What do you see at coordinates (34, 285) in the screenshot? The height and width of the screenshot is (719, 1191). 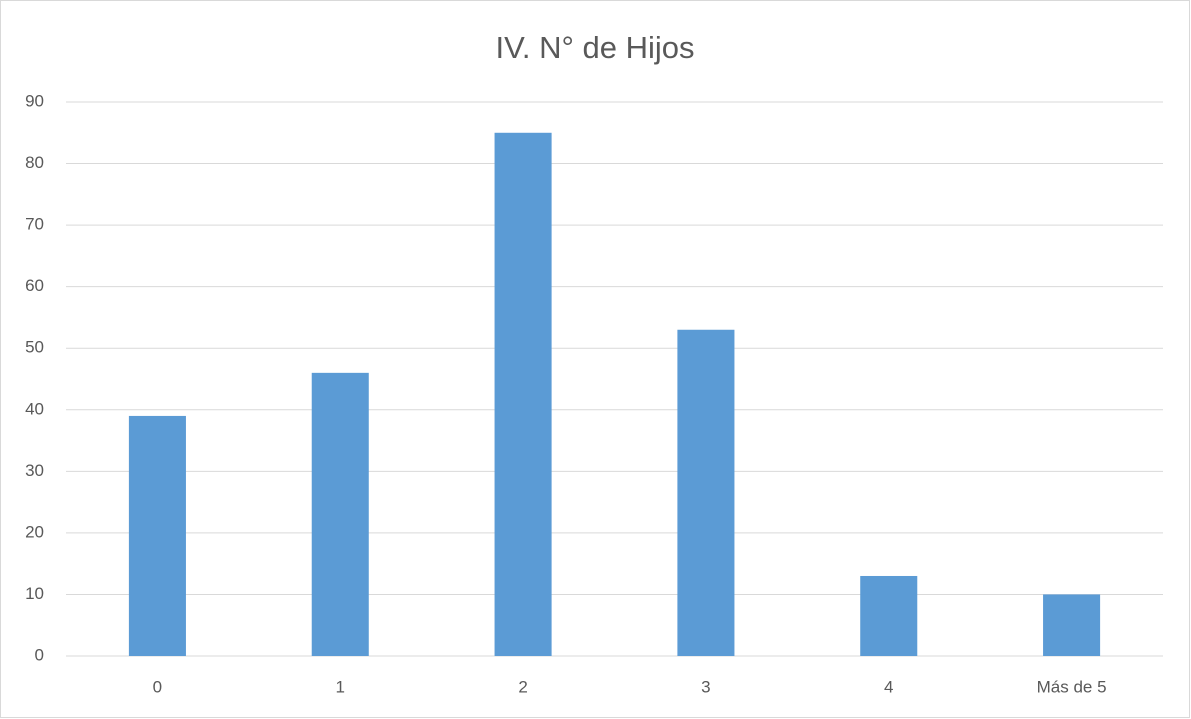 I see `y-tick-label: 60` at bounding box center [34, 285].